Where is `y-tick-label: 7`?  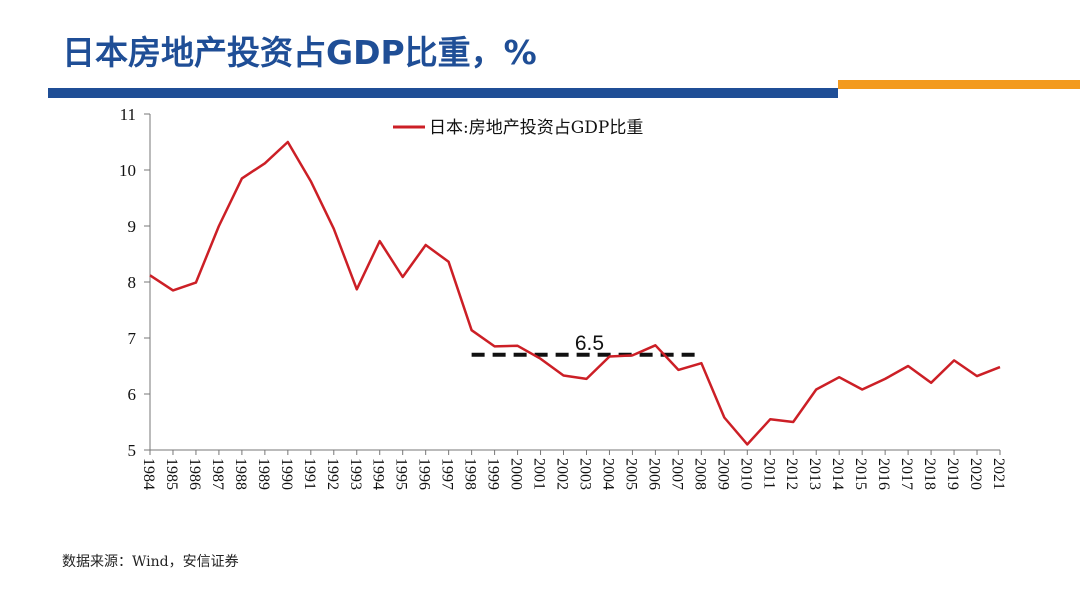
y-tick-label: 7 is located at coordinates (132, 338).